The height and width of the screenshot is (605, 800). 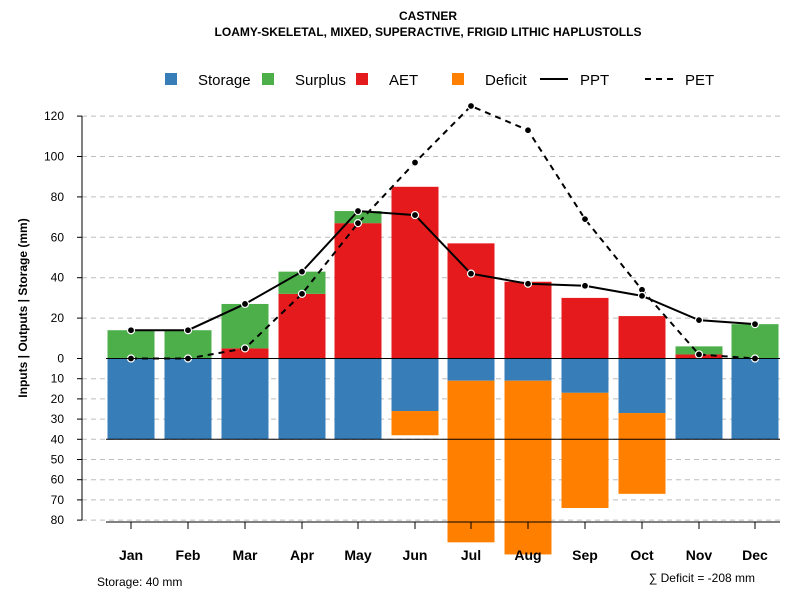 What do you see at coordinates (58, 237) in the screenshot?
I see `y-tick-label: 60` at bounding box center [58, 237].